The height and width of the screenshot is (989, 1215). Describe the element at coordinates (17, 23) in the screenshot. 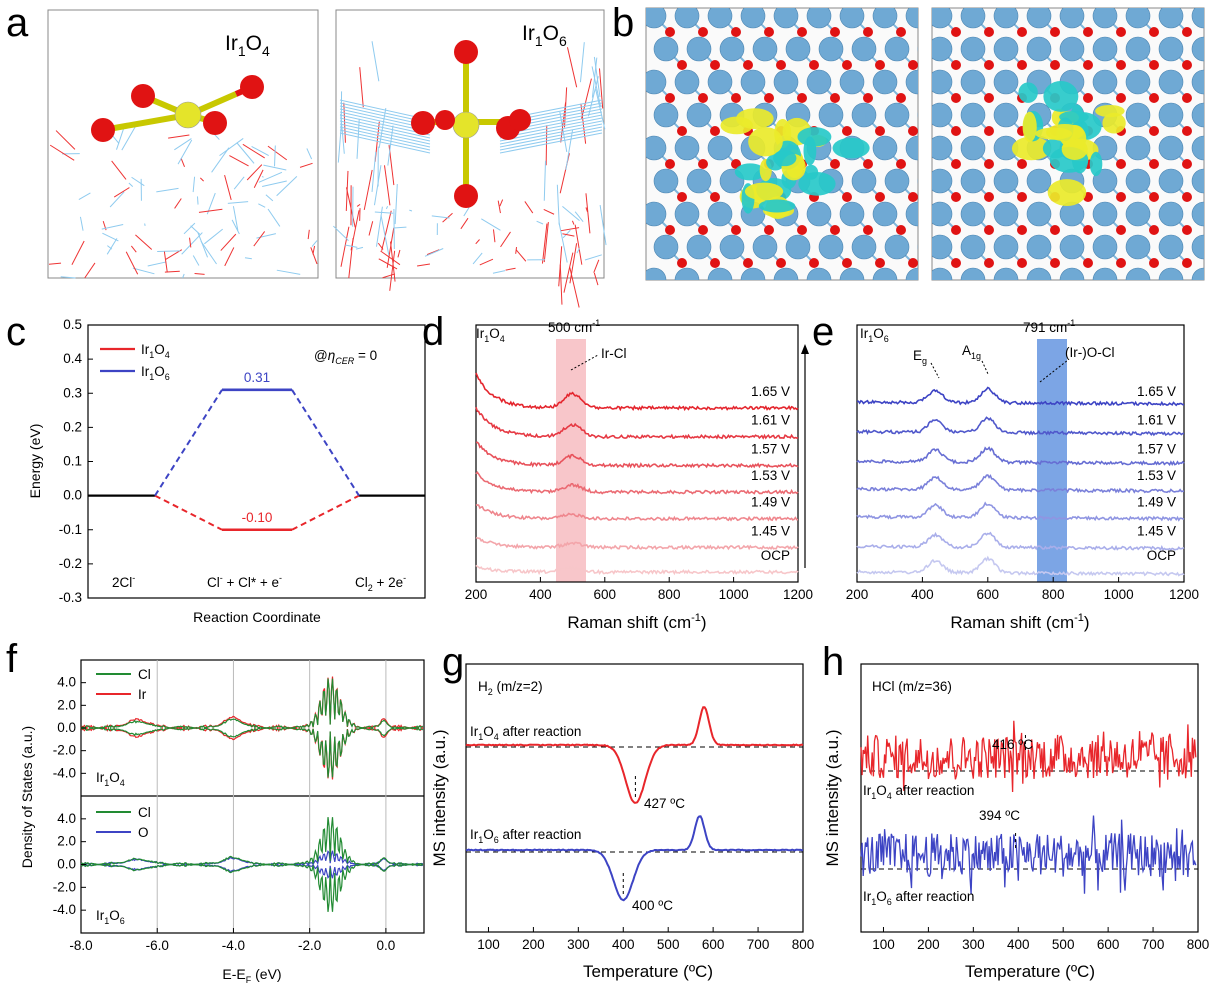

I see `panel-label-a: a` at that location.